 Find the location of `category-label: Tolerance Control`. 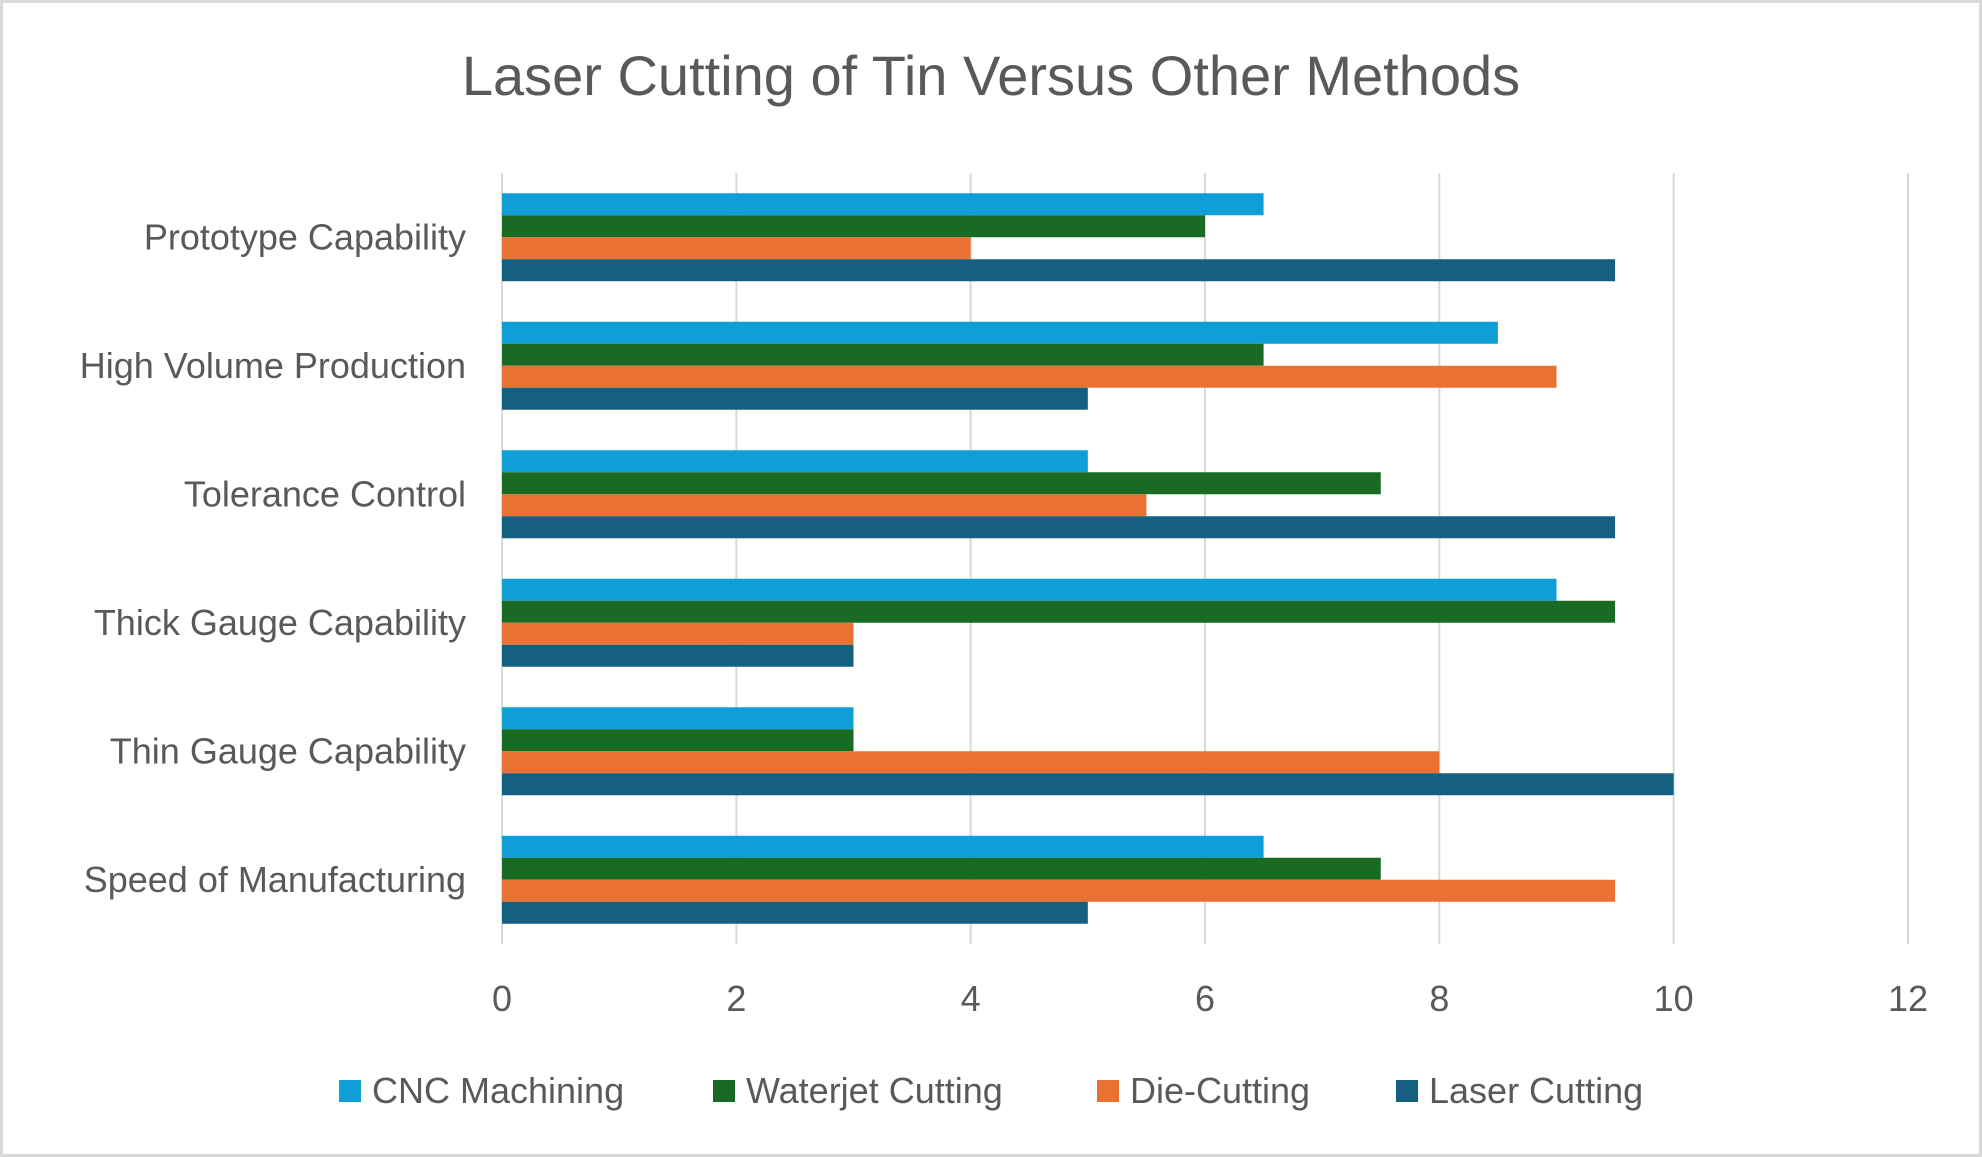

category-label: Tolerance Control is located at coordinates (325, 493).